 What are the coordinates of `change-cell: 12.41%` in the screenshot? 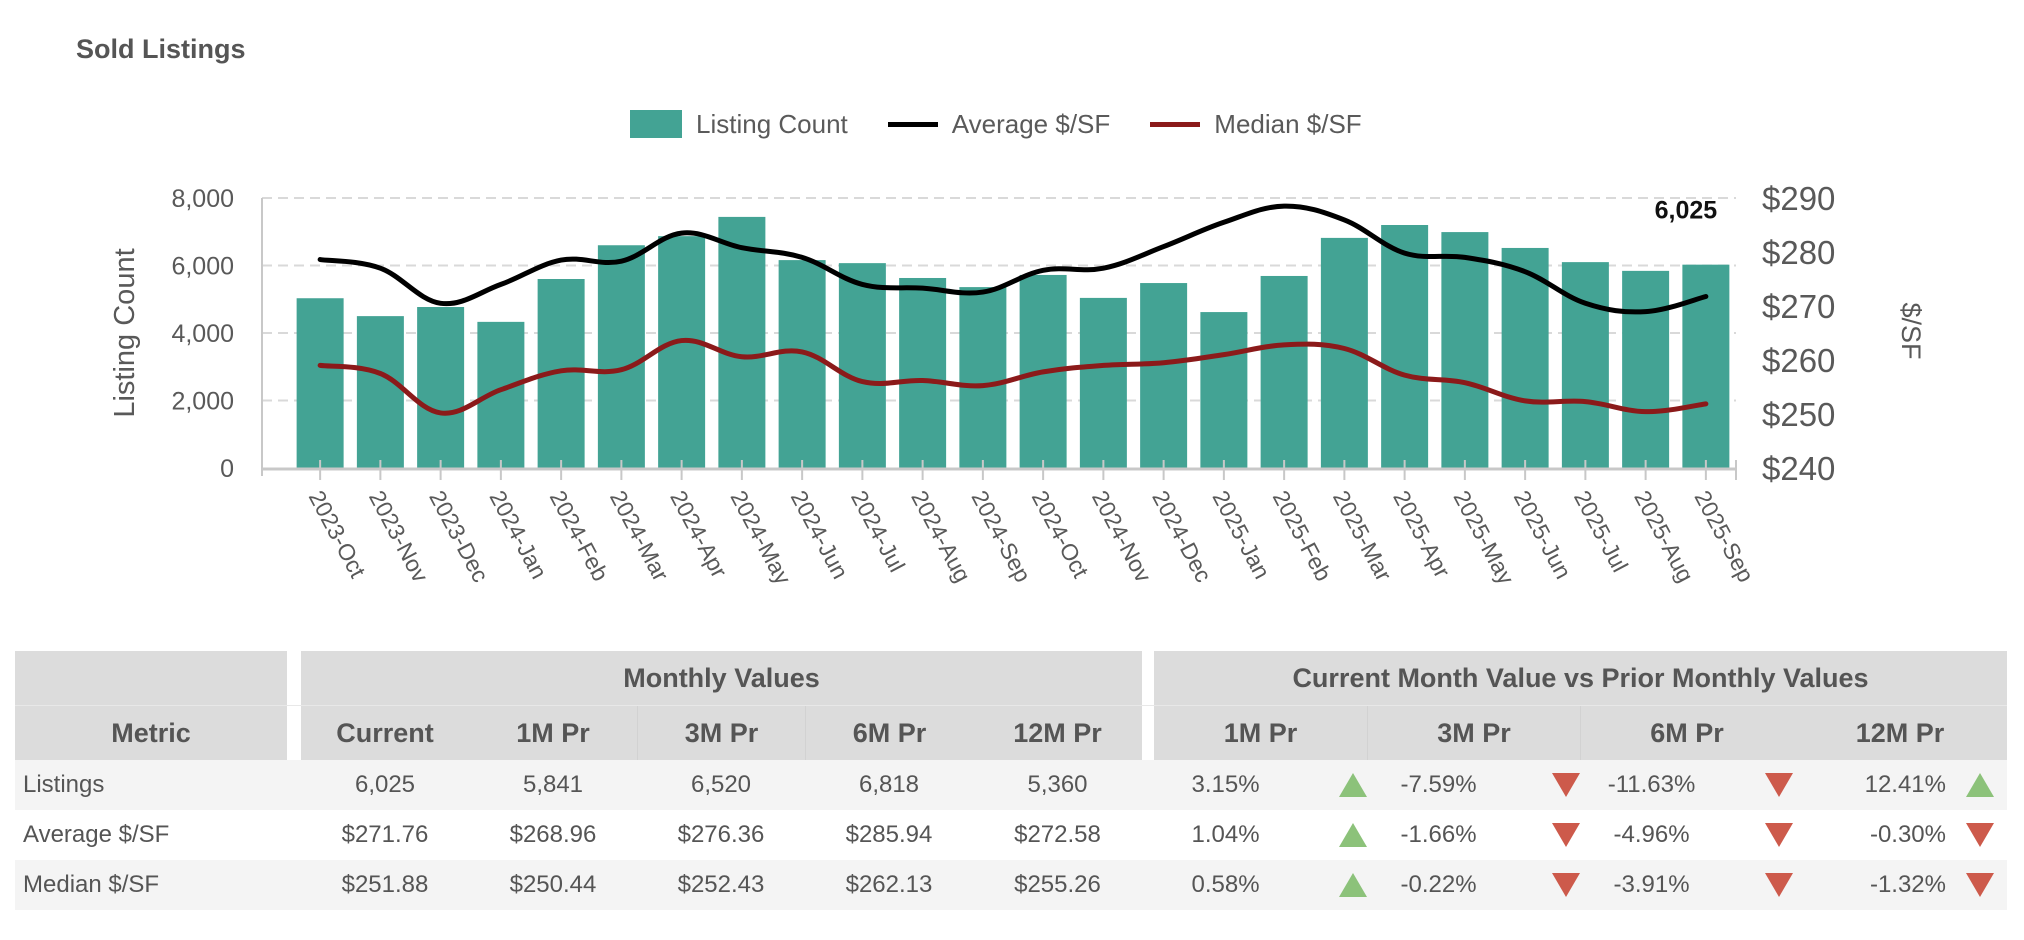 It's located at (1900, 785).